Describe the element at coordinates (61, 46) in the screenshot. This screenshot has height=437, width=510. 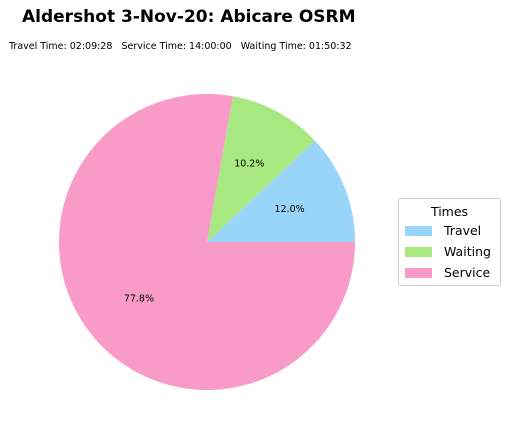
I see `travel-time-text: Travel Time: 02:09:28` at that location.